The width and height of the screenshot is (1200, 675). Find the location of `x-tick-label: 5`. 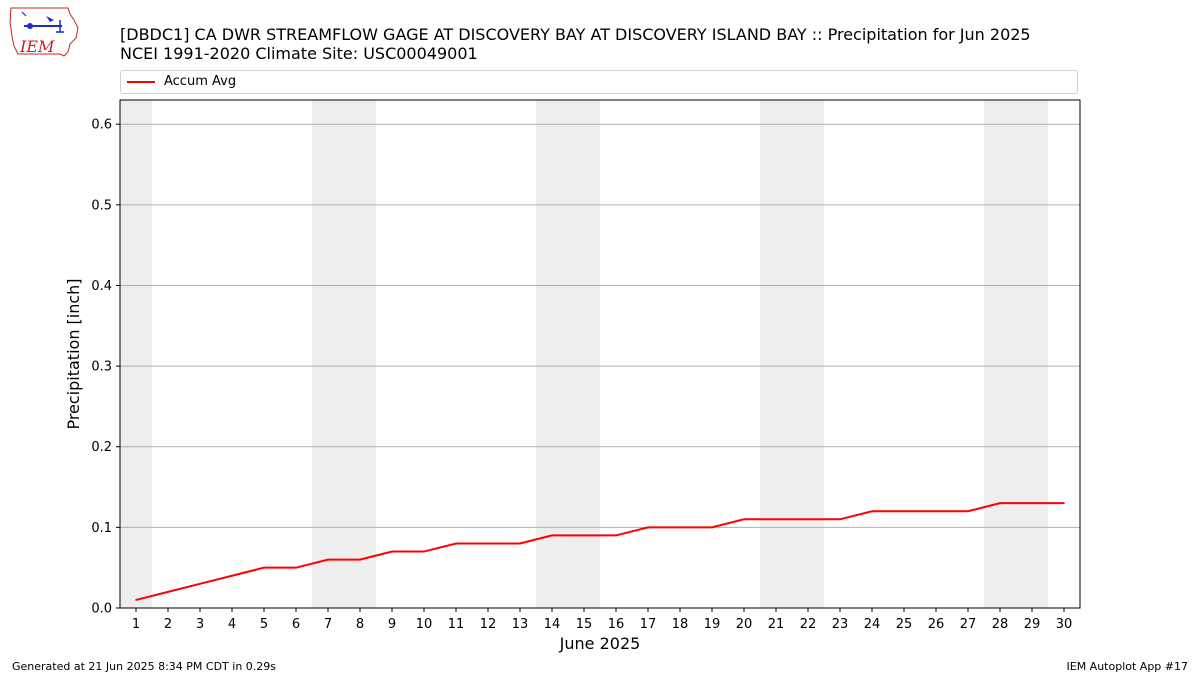

x-tick-label: 5 is located at coordinates (264, 624).